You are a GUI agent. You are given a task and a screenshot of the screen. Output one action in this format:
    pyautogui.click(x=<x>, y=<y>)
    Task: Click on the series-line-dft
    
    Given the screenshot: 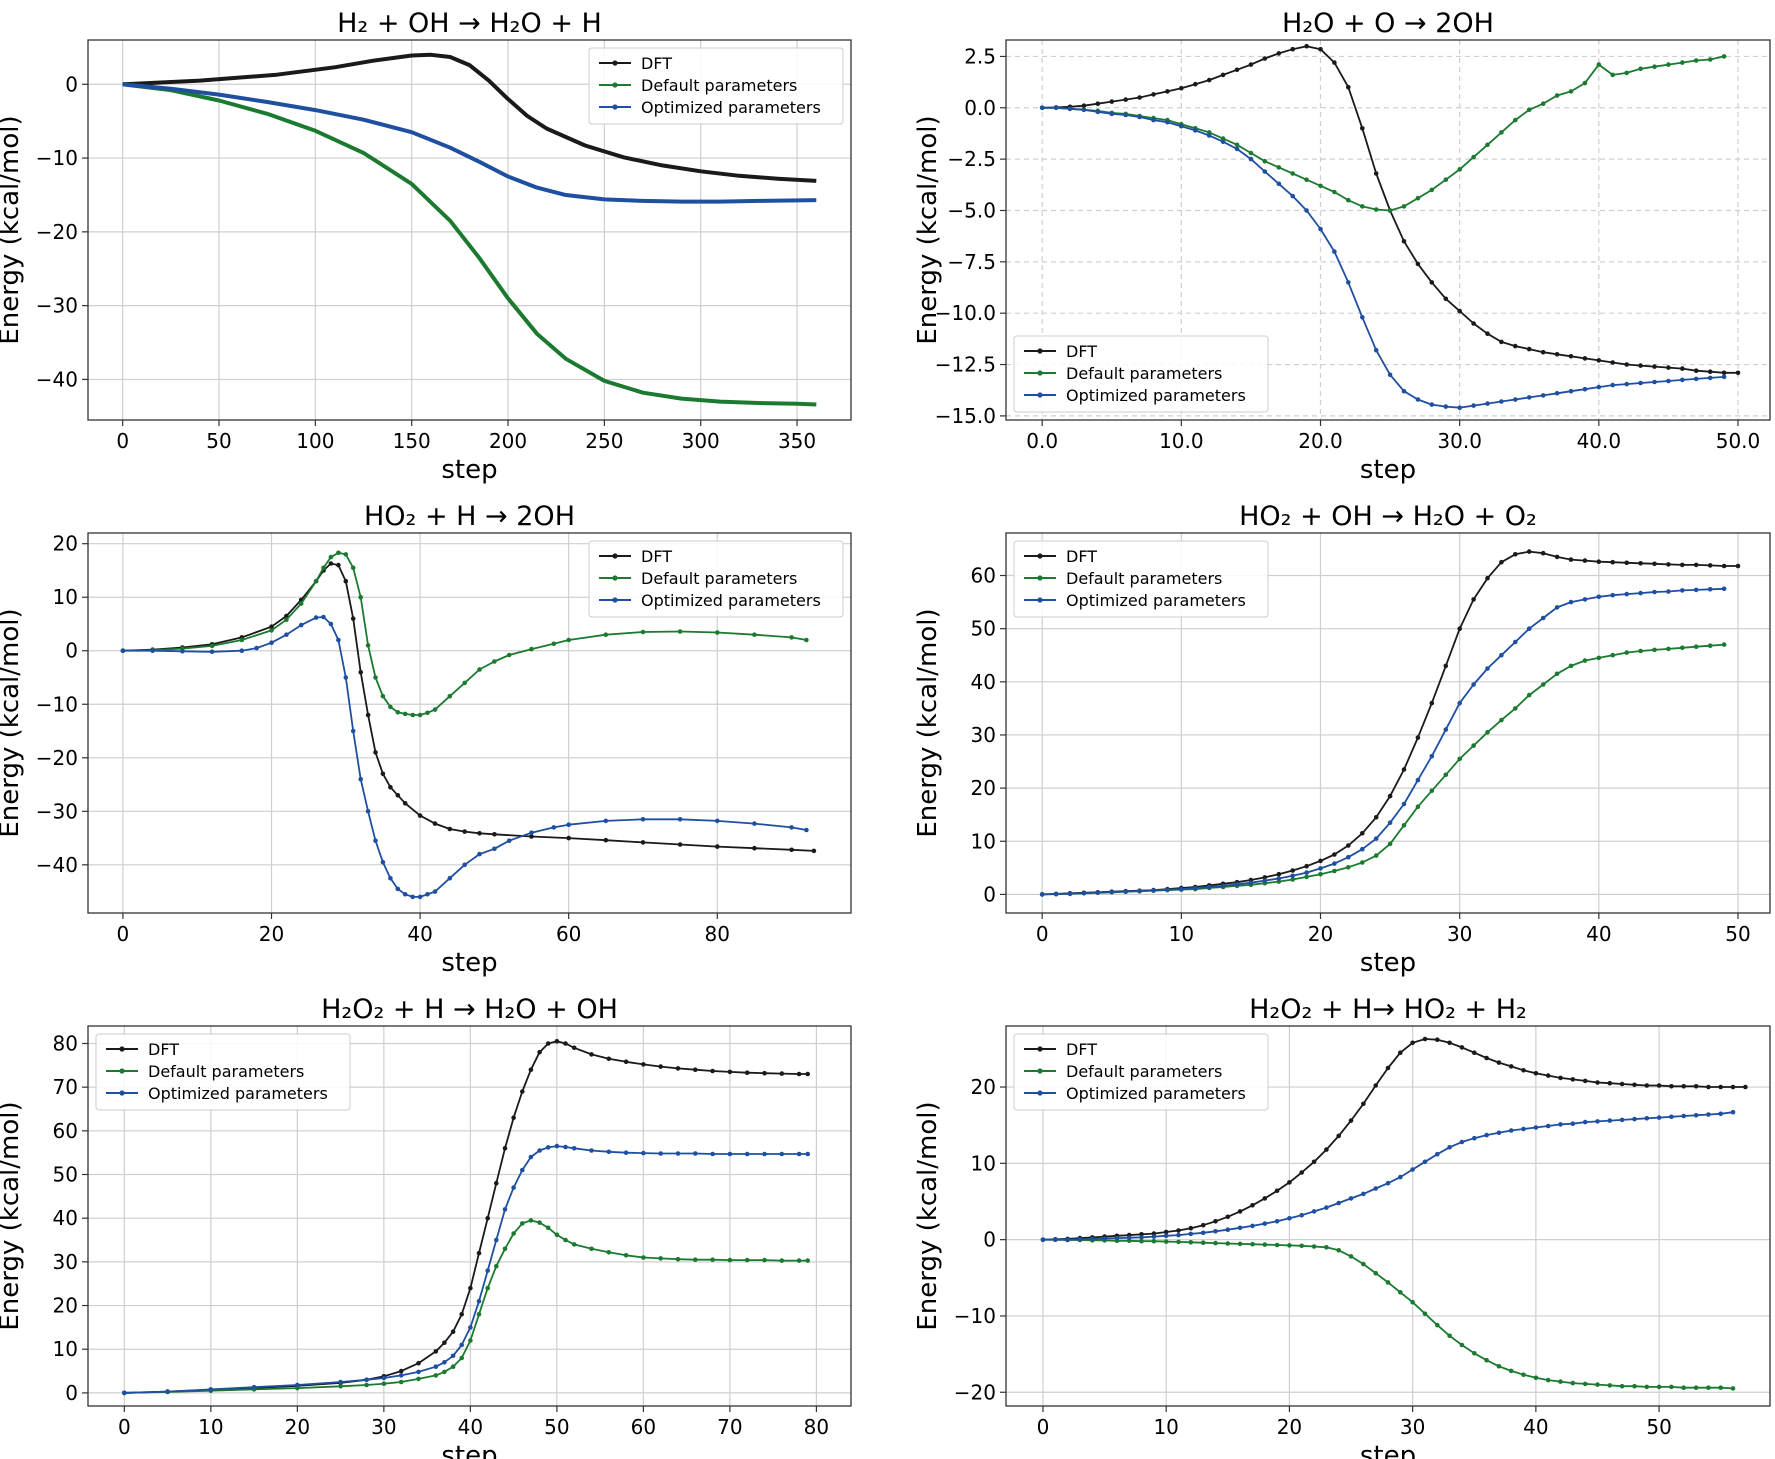 What is the action you would take?
    pyautogui.click(x=468, y=707)
    